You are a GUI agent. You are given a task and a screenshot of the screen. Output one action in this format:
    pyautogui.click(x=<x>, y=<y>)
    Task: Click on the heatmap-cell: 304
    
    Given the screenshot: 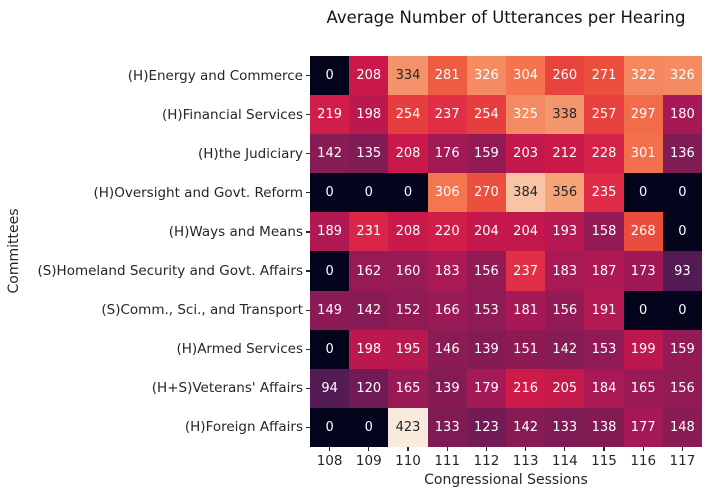 What is the action you would take?
    pyautogui.click(x=526, y=76)
    